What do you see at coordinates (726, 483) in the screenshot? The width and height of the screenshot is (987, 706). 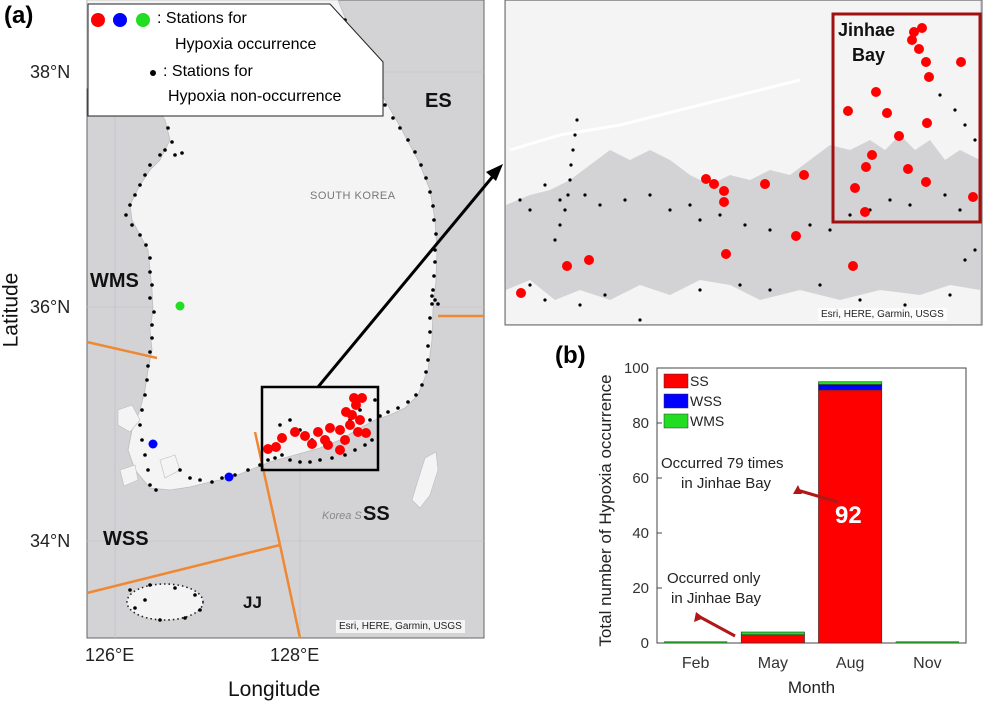 I see `annotation-79-line2: in Jinhae Bay` at bounding box center [726, 483].